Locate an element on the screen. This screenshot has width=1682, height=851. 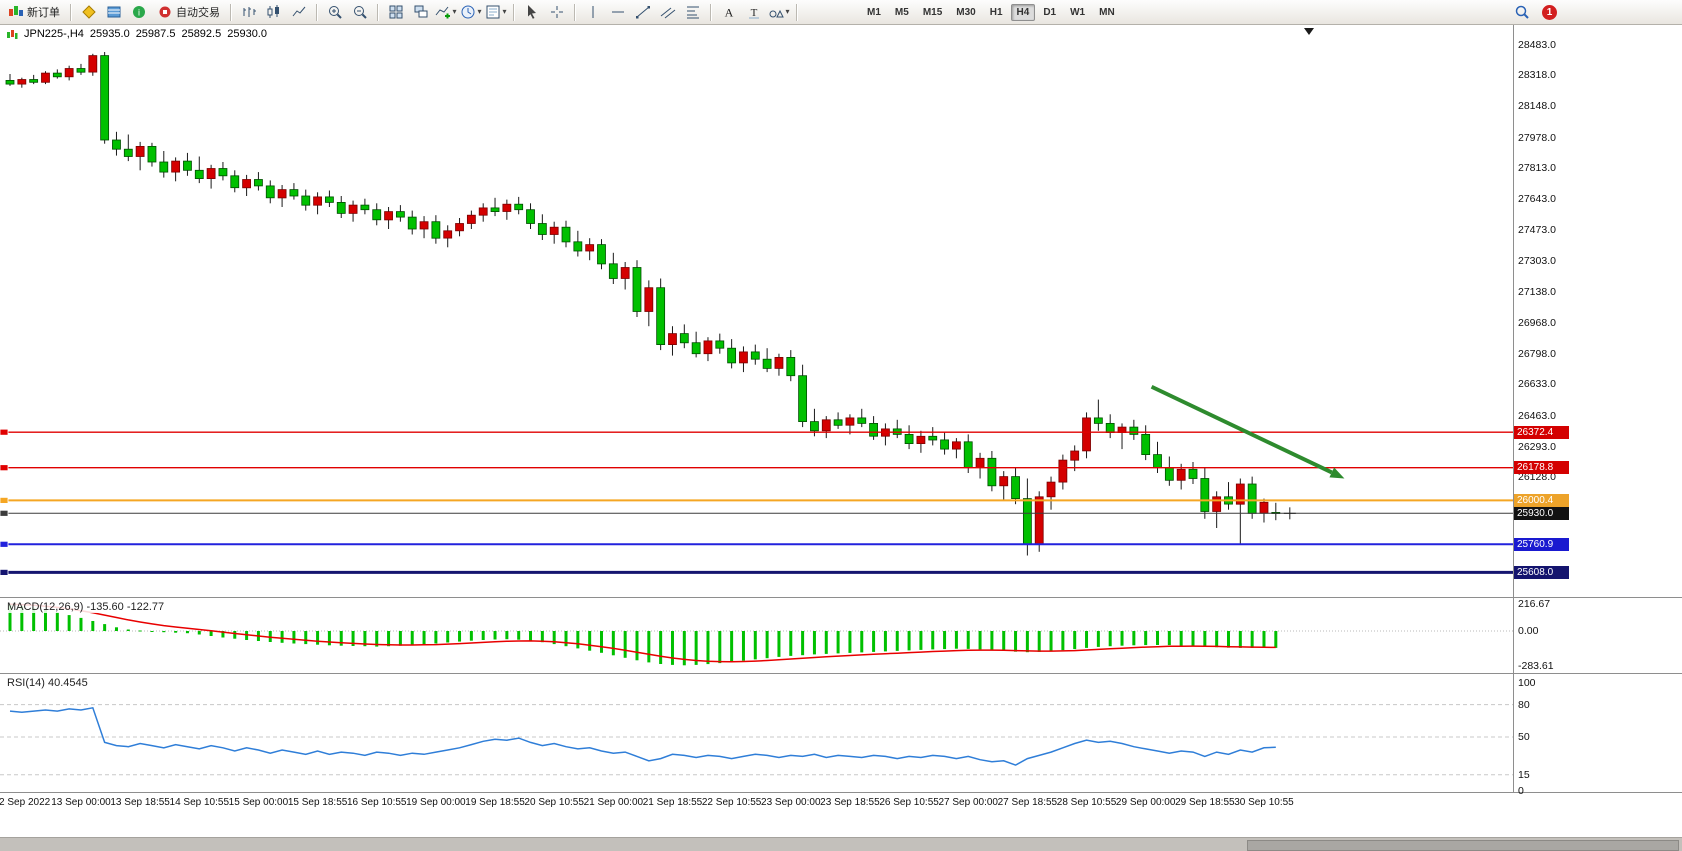
auto-arrange-button is located at coordinates (421, 12).